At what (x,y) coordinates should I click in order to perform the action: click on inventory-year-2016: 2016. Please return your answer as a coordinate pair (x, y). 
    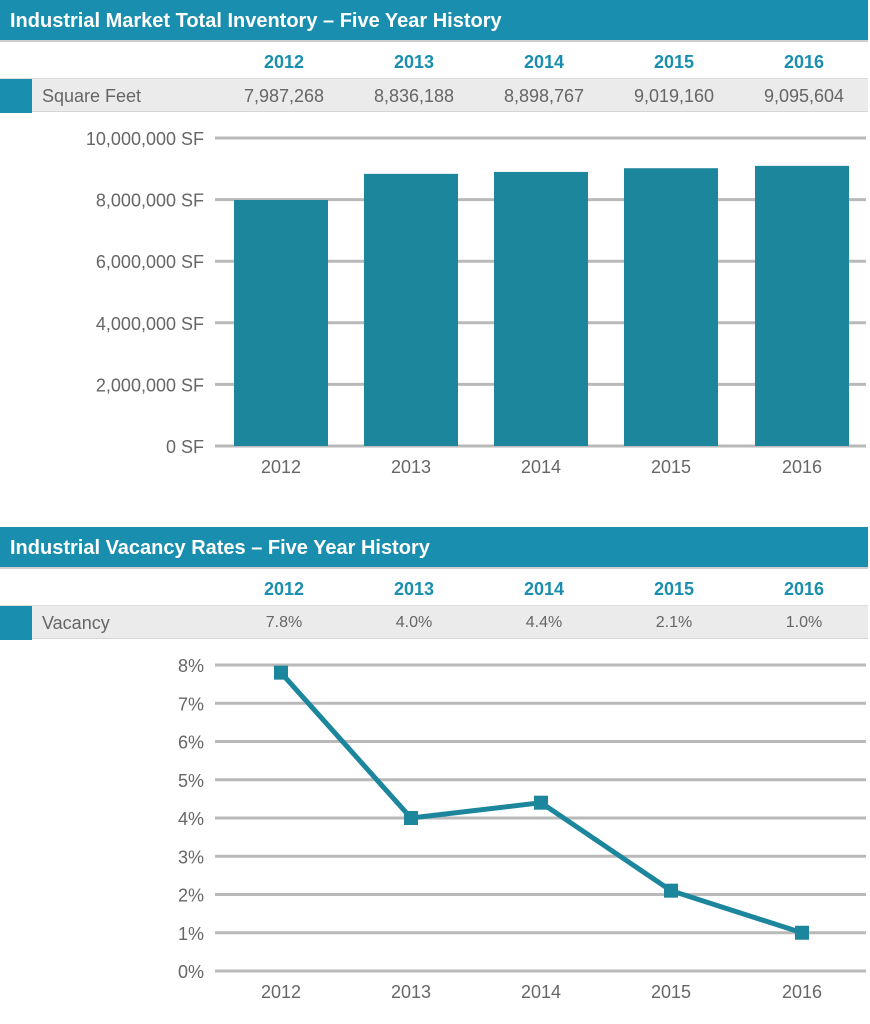
    Looking at the image, I should click on (804, 62).